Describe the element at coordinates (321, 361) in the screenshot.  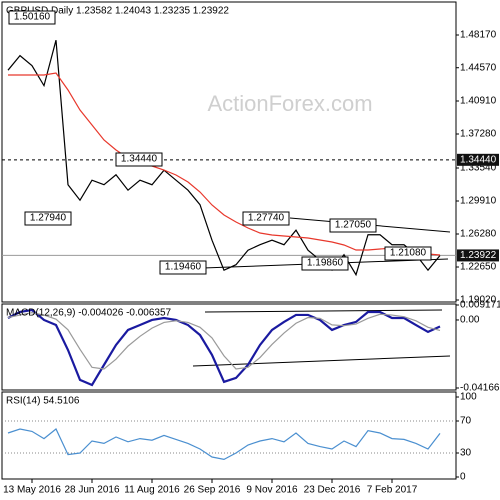
I see `macd-rising-line` at that location.